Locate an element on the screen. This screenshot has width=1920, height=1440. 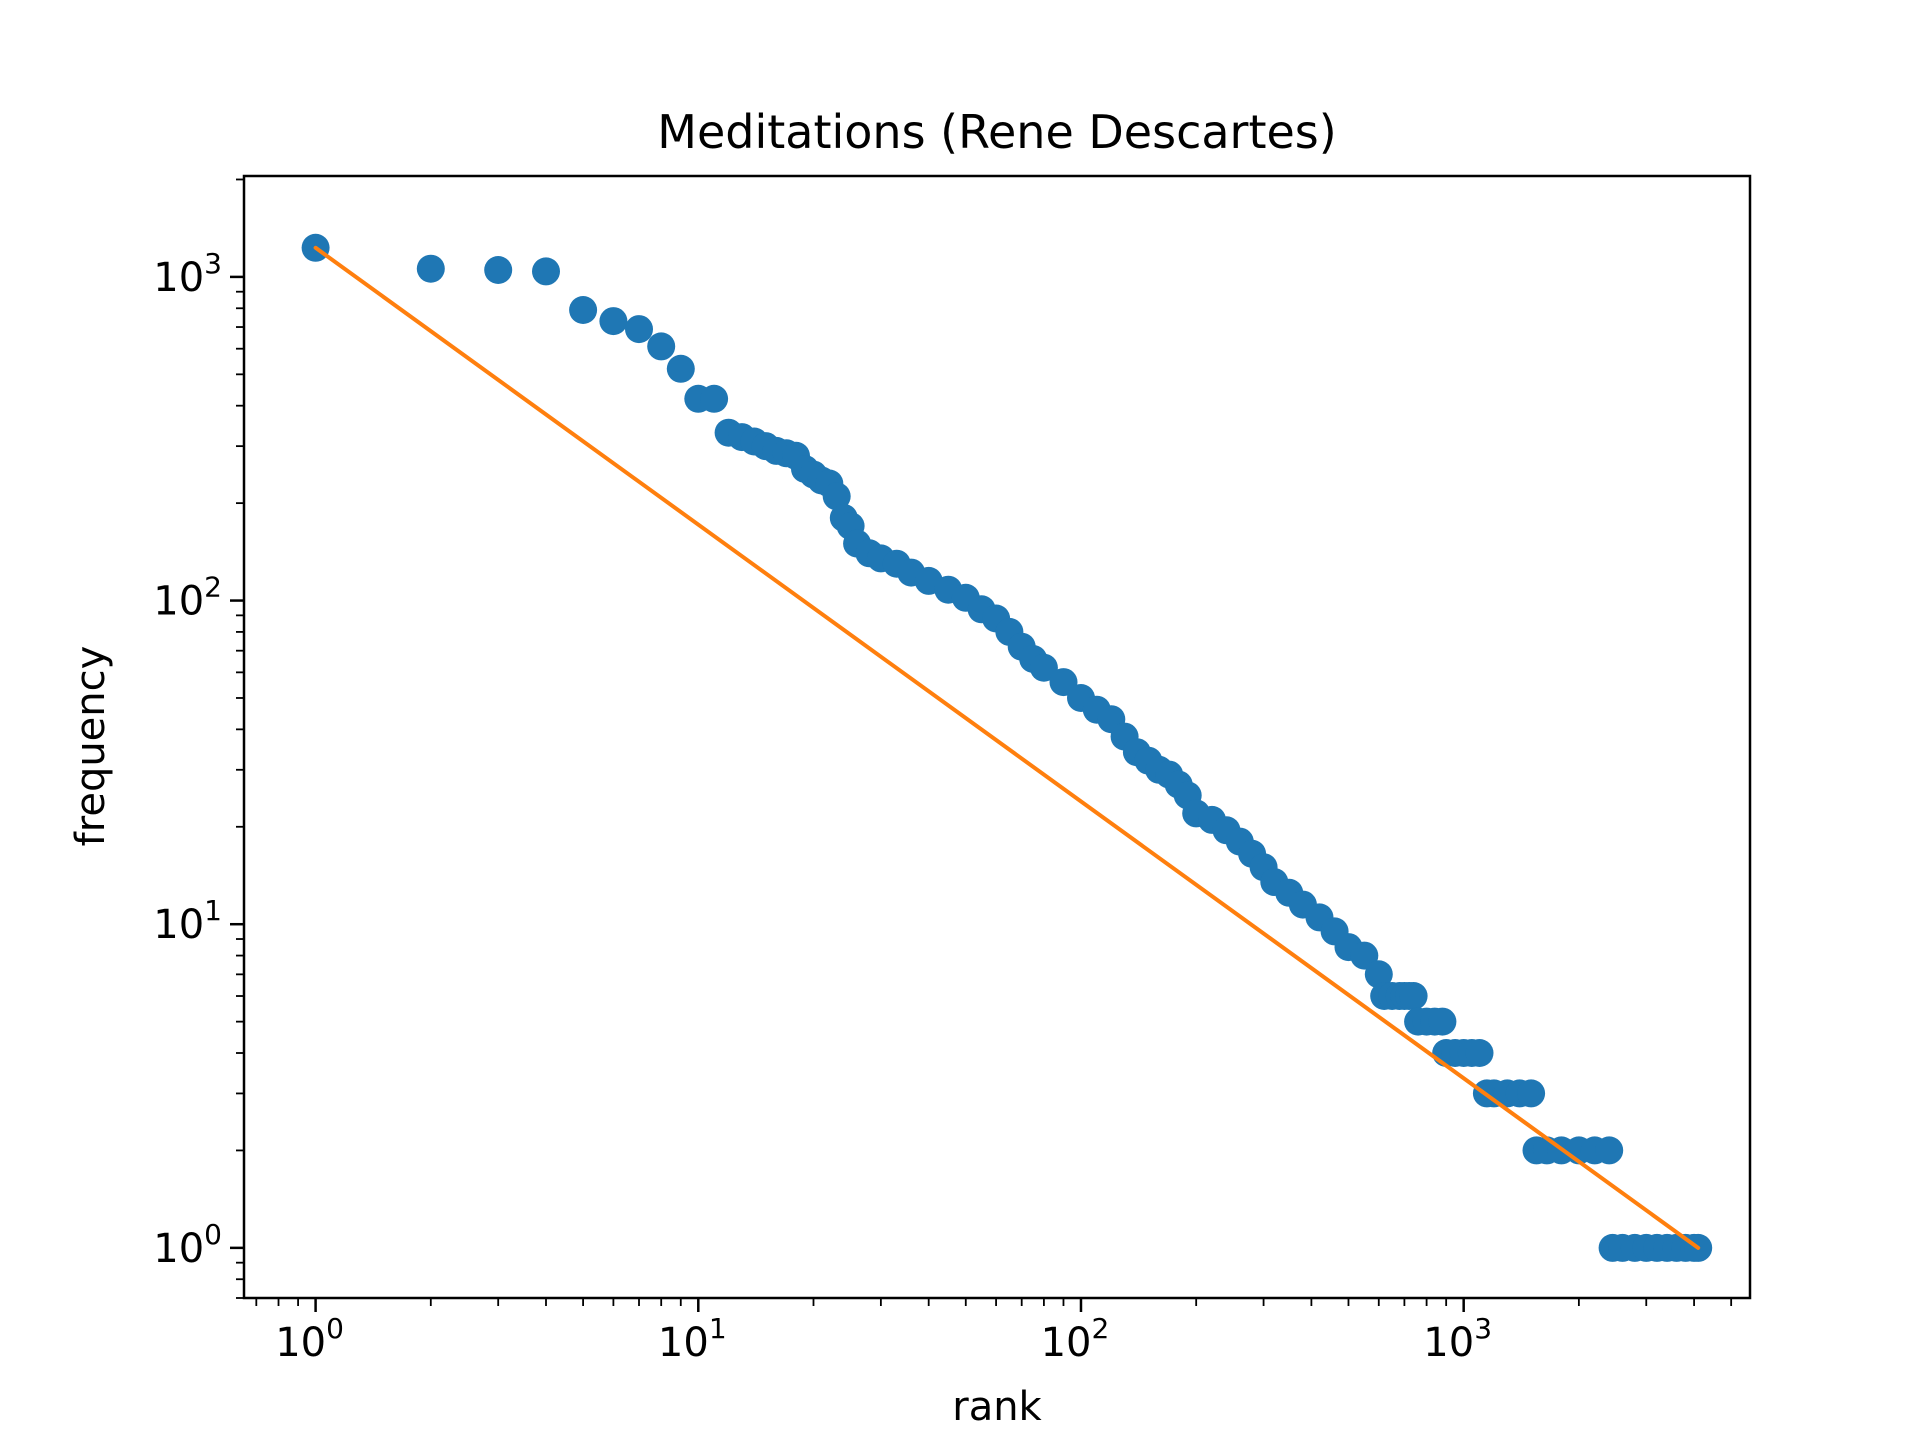
x-tick-label: 10² is located at coordinates (1075, 1339).